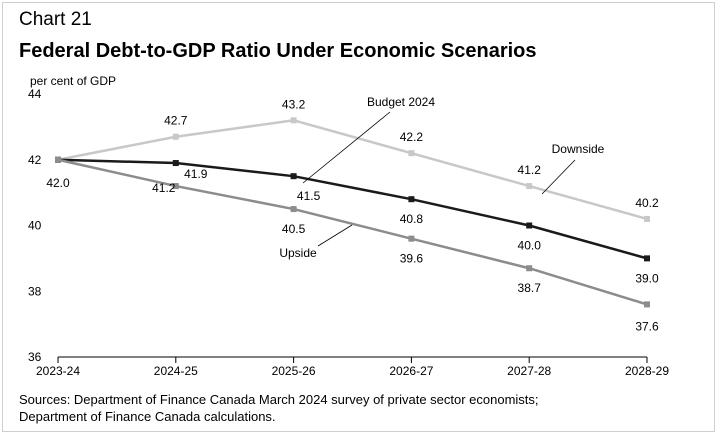 The height and width of the screenshot is (436, 719). Describe the element at coordinates (412, 137) in the screenshot. I see `data-label-downside-2026-27: 42.2` at that location.